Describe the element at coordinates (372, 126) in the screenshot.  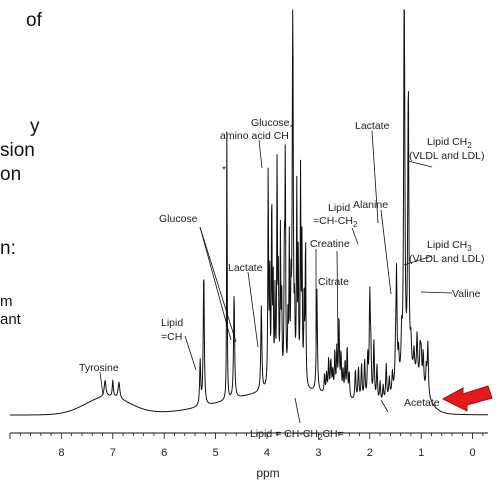
I see `annotation-lactate-b: Lactate` at that location.